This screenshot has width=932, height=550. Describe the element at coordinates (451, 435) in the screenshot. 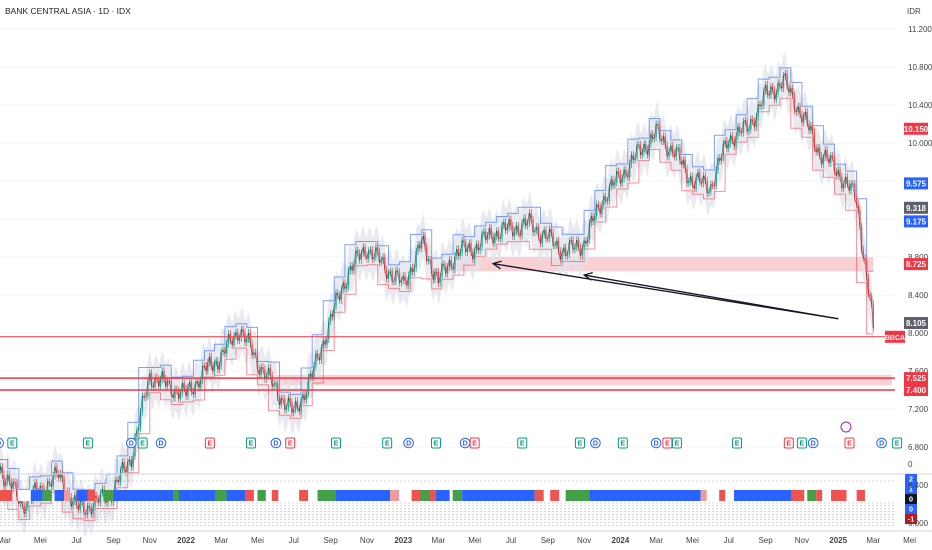

I see `event-markers: DEEDEDEEDEEEDEDEEEDEDEEEEEDEDE` at that location.